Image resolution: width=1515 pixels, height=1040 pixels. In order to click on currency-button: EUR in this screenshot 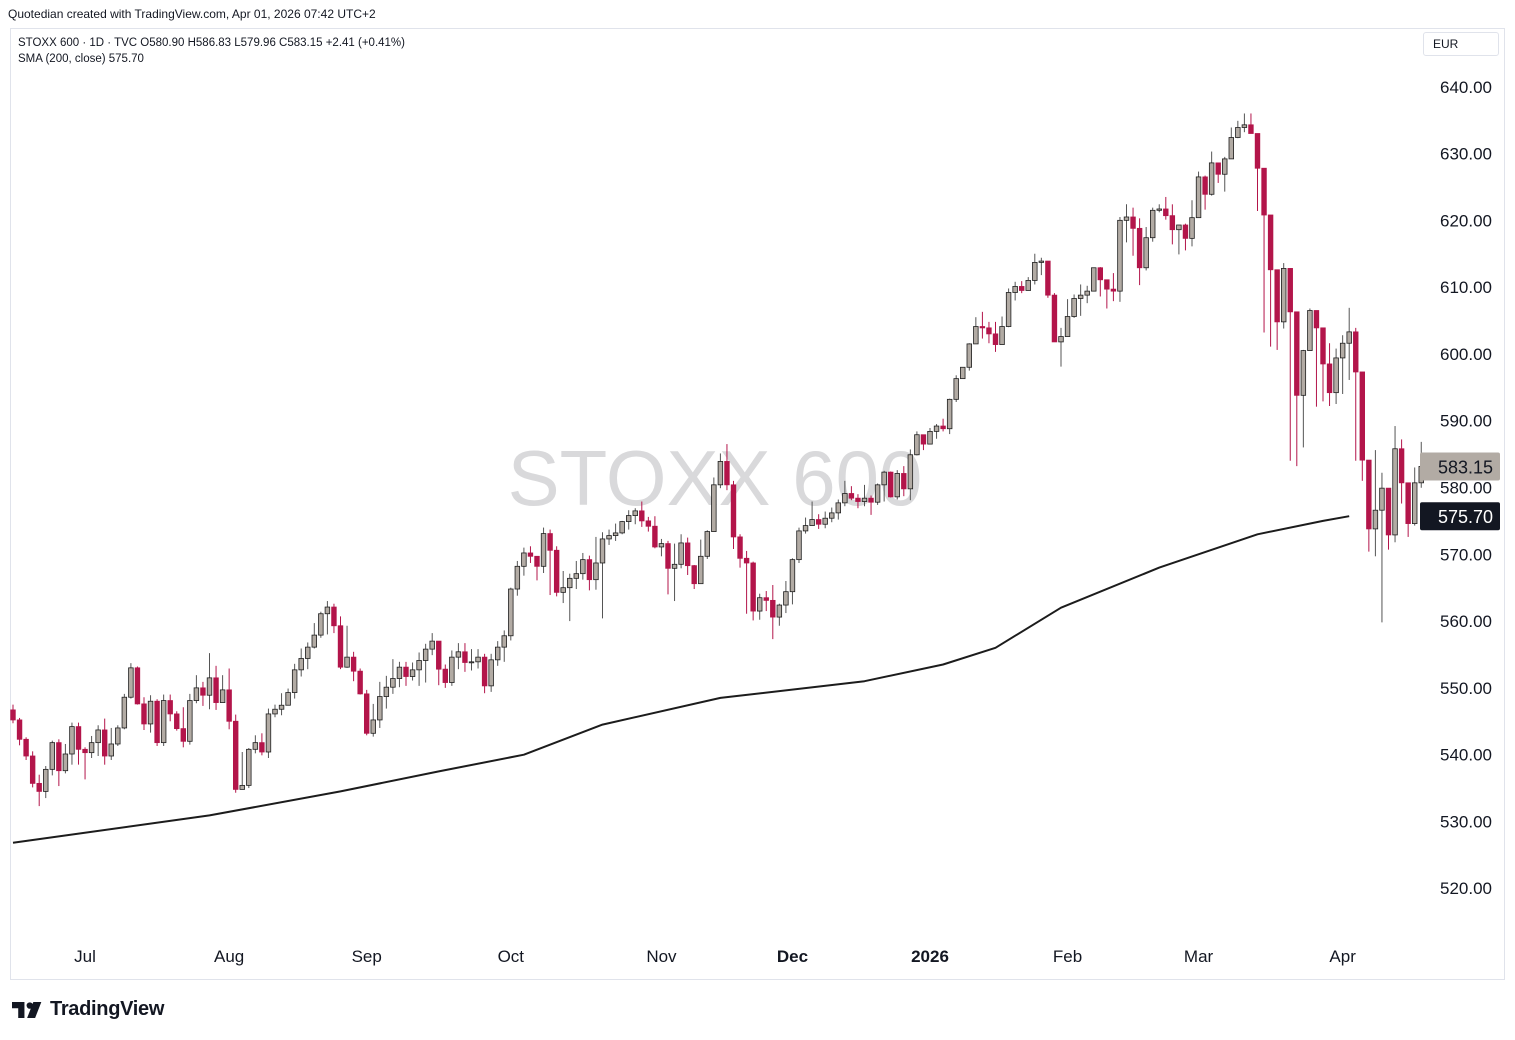, I will do `click(1461, 44)`.